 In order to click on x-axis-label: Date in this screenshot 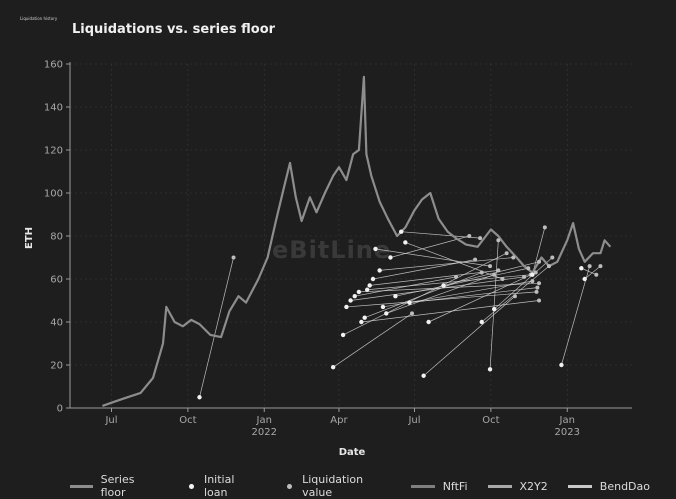, I will do `click(352, 452)`.